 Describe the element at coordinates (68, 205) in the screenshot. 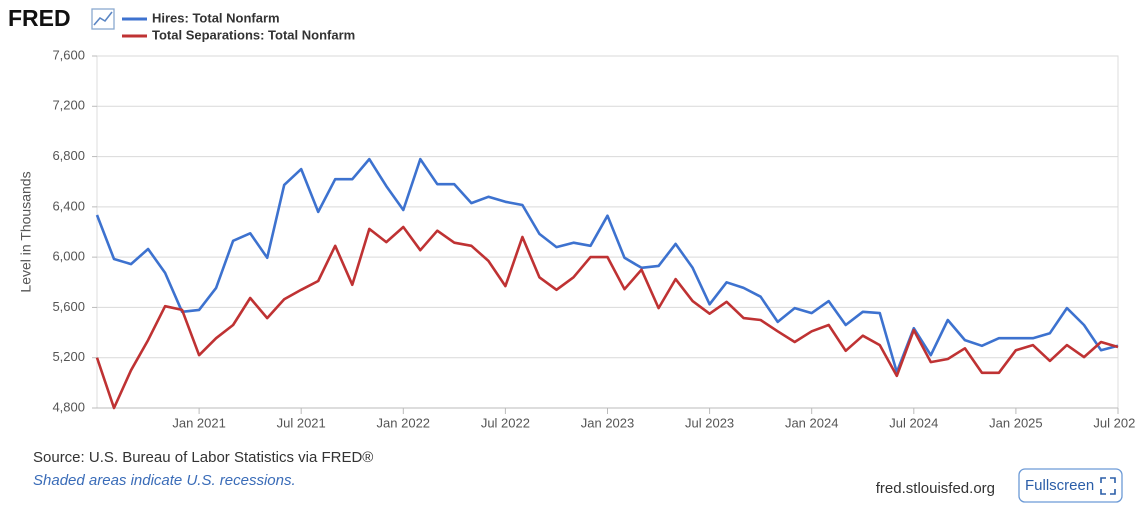

I see `y-tick-label: 6,400` at that location.